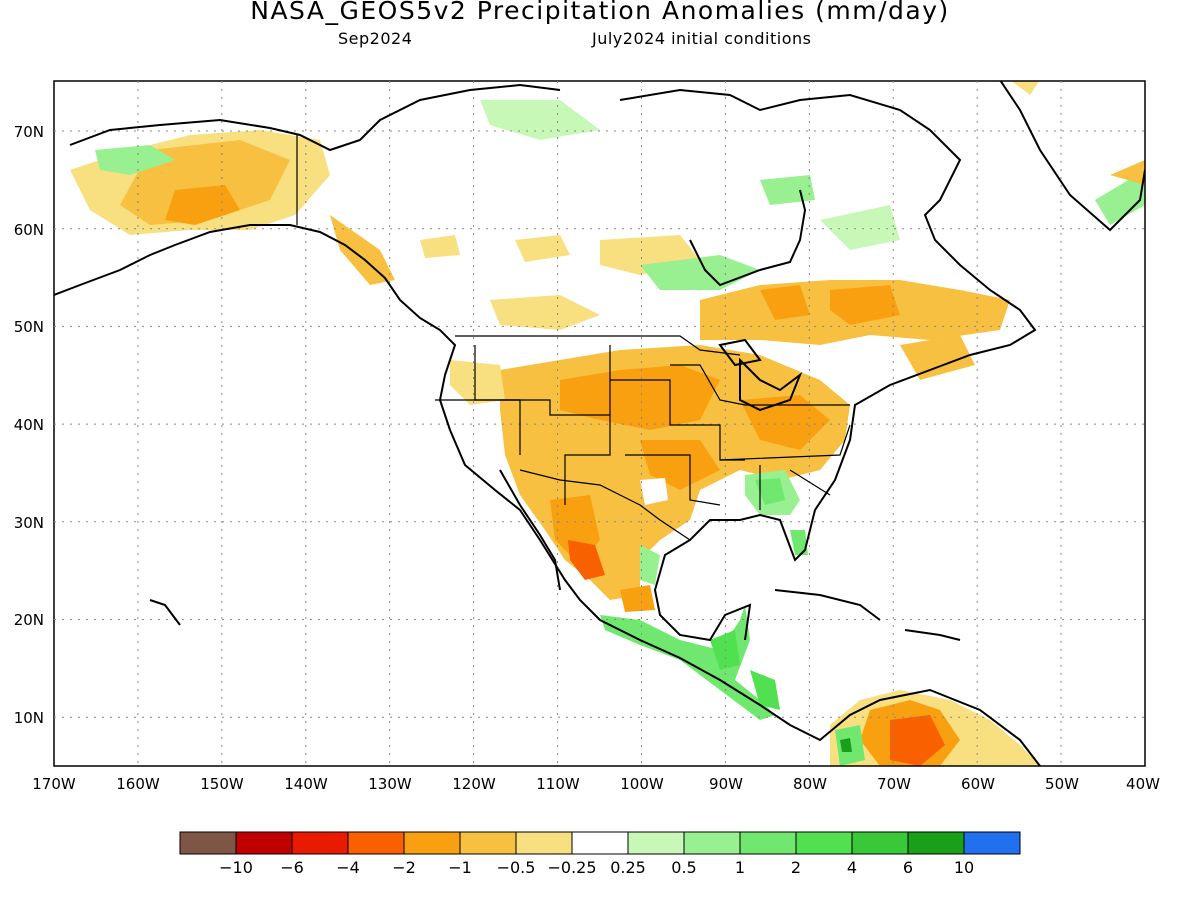  I want to click on colorbar-label: 2, so click(796, 867).